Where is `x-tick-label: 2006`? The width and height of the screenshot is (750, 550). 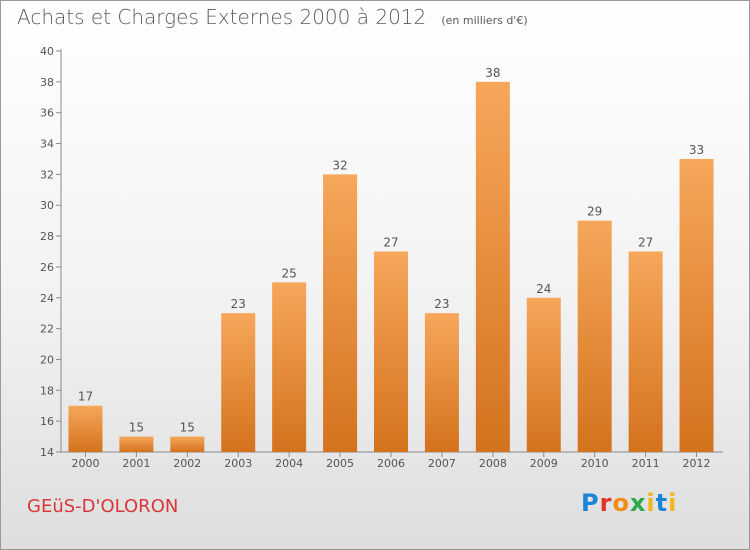 x-tick-label: 2006 is located at coordinates (391, 463).